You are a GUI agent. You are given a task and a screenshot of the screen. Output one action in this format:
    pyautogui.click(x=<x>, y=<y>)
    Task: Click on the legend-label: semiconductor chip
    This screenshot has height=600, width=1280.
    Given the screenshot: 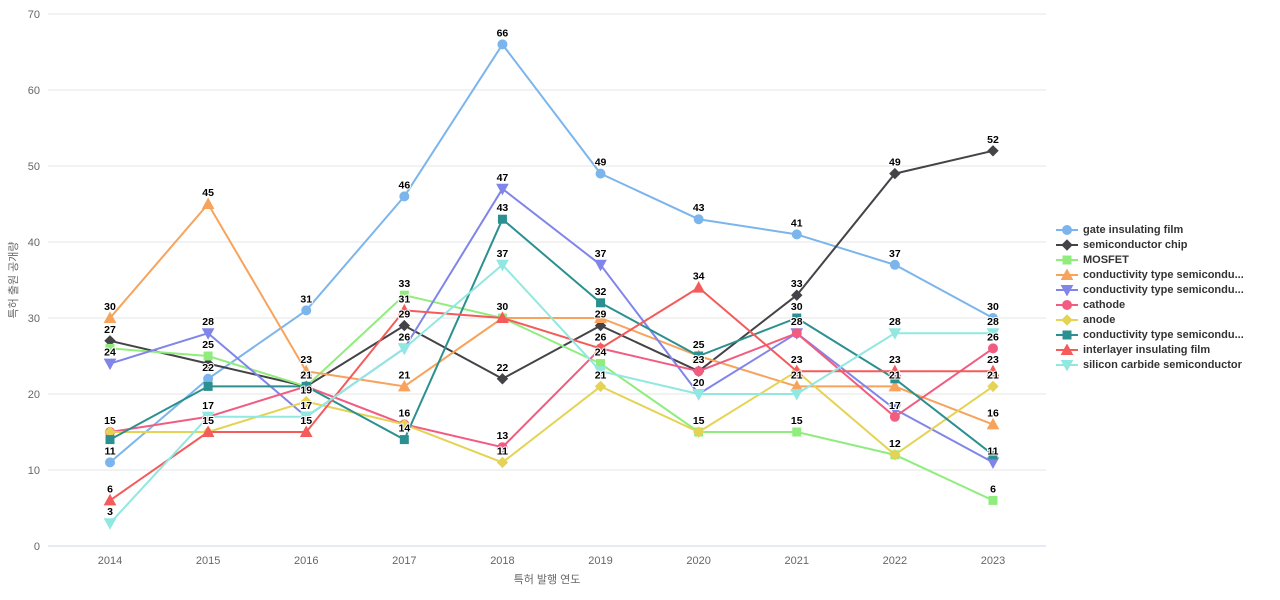 What is the action you would take?
    pyautogui.click(x=1135, y=244)
    